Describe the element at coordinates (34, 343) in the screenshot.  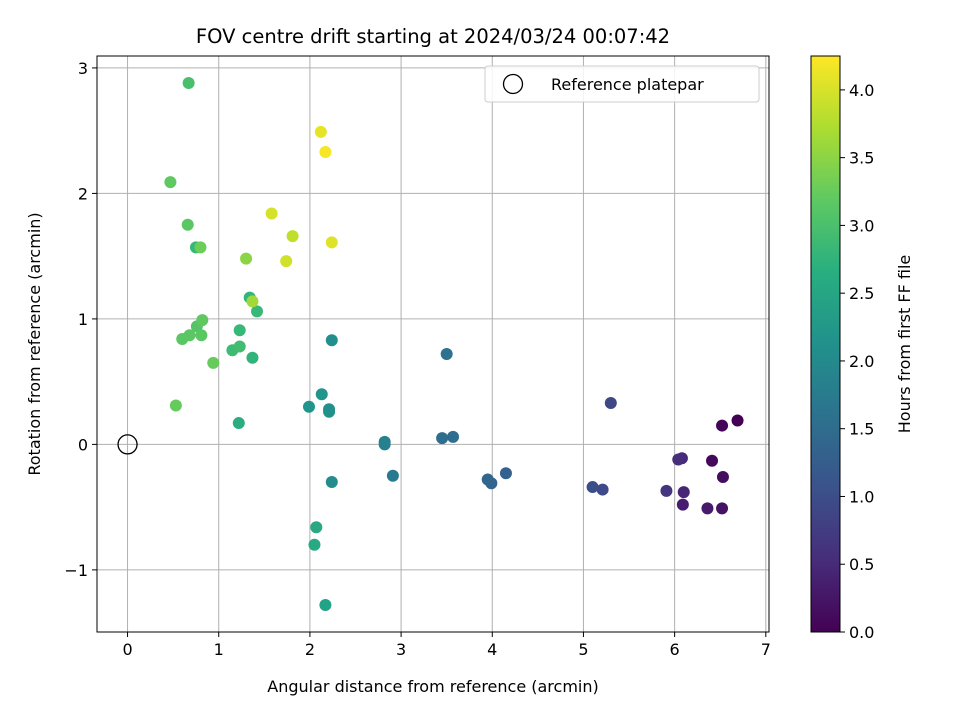
I see `y-axis-label: Rotation from reference (arcmin)` at that location.